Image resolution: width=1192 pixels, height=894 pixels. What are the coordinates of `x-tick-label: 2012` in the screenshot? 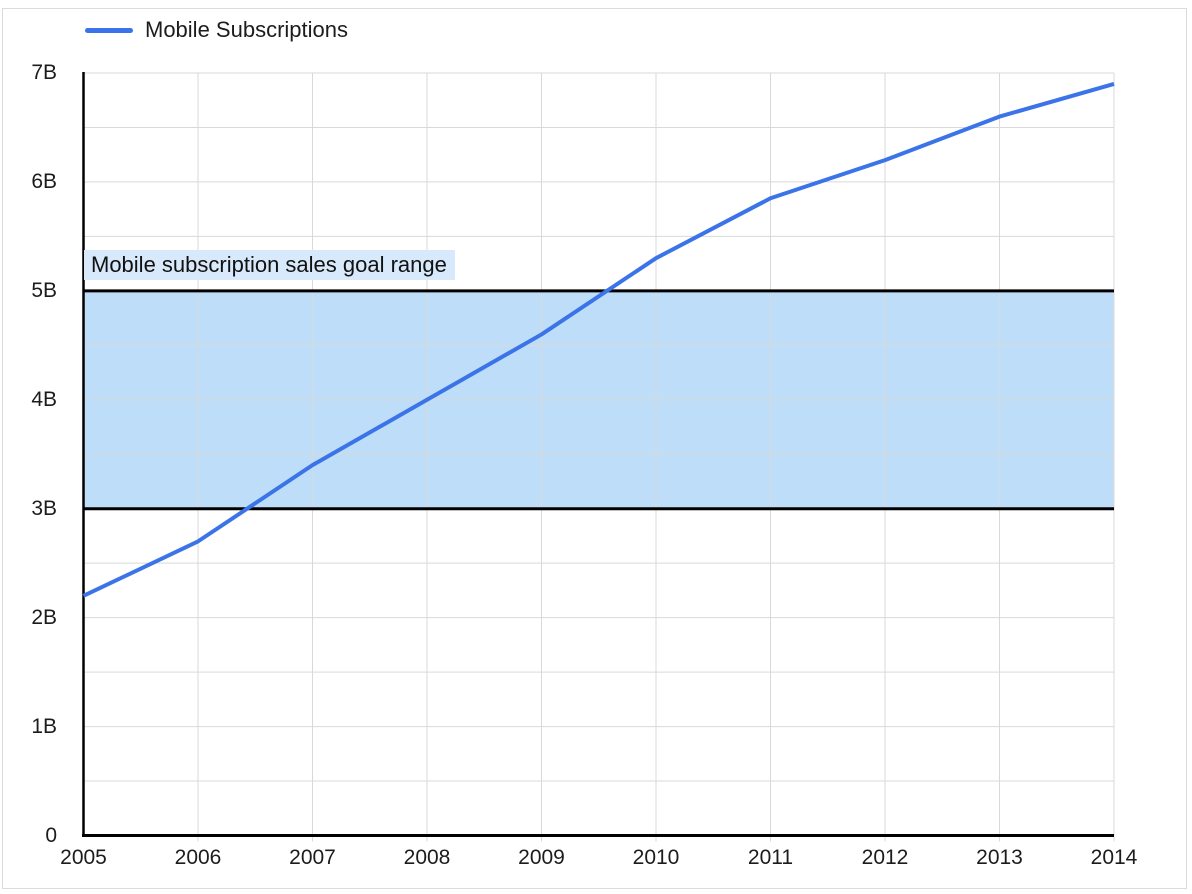 It's located at (885, 857).